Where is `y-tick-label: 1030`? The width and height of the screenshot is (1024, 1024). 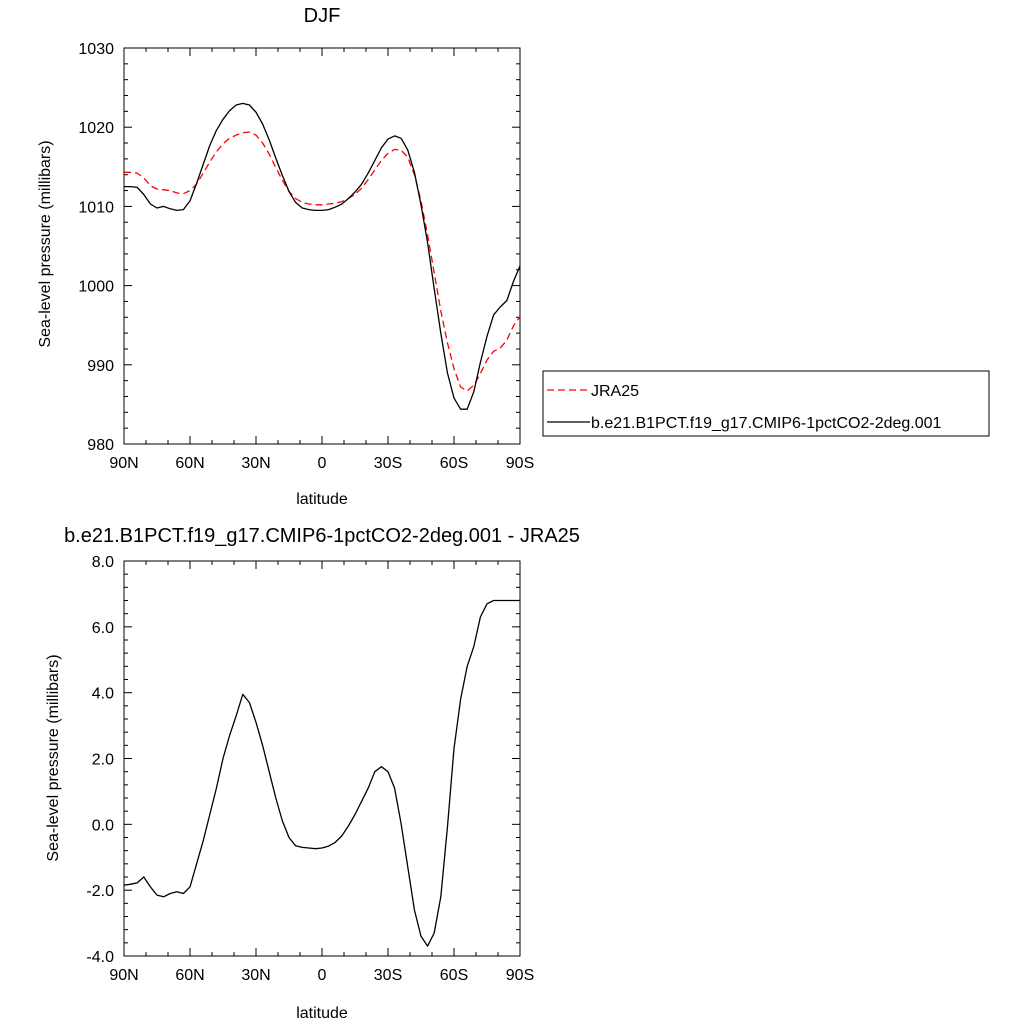 y-tick-label: 1030 is located at coordinates (96, 49).